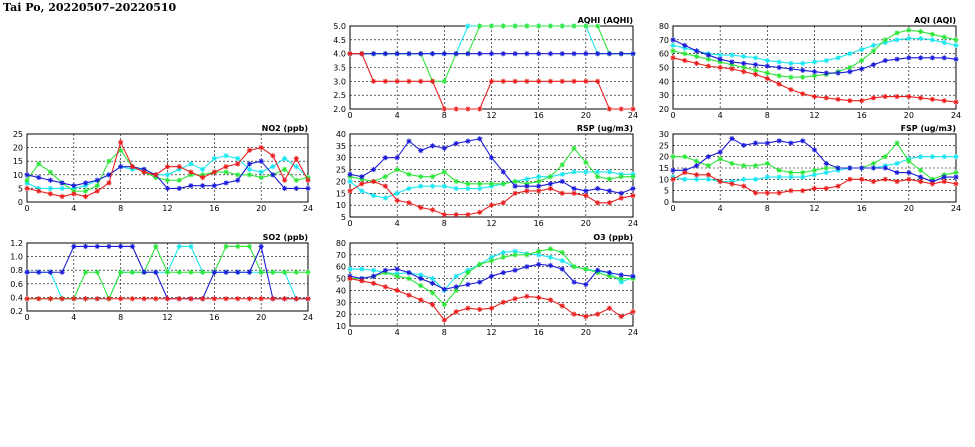 The image size is (975, 447). What do you see at coordinates (397, 223) in the screenshot?
I see `x-tick-label: 4` at bounding box center [397, 223].